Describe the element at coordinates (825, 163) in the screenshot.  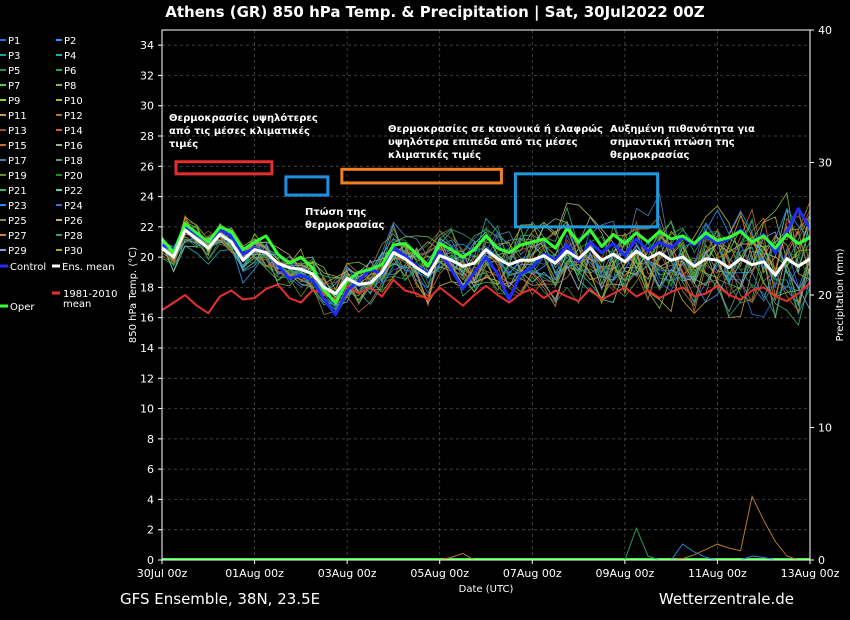
I see `y-right-tick-label: 30` at that location.